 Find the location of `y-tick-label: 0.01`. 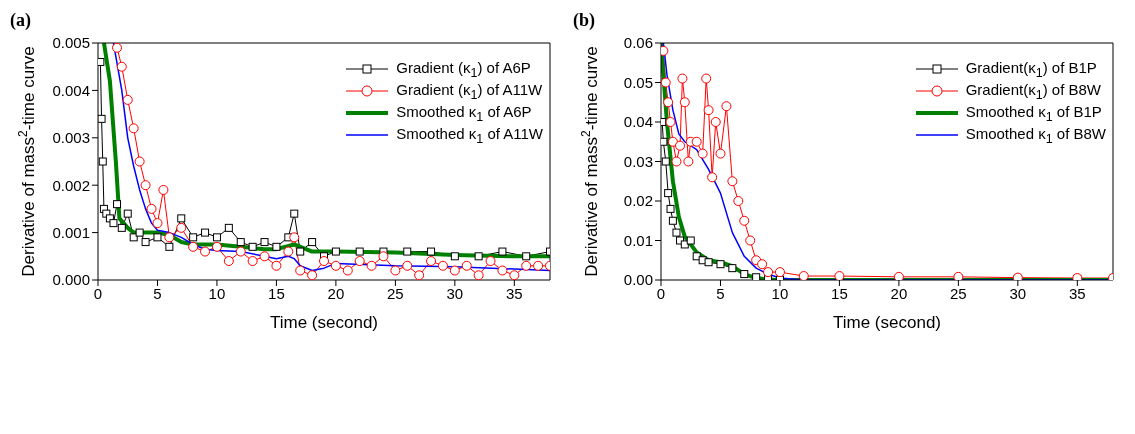

y-tick-label: 0.01 is located at coordinates (638, 240).